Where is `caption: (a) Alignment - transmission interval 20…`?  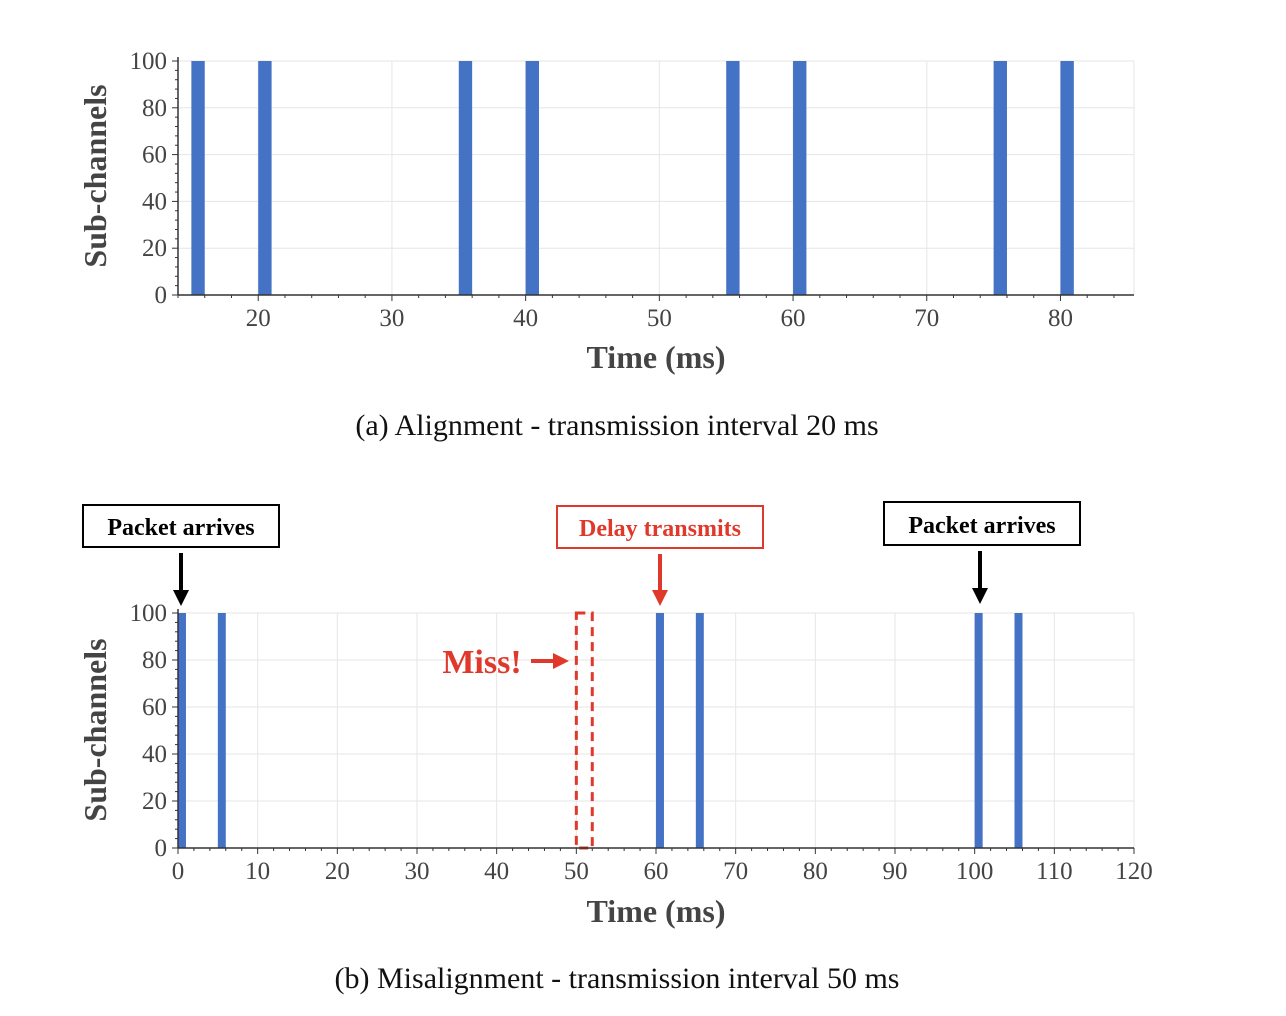 caption: (a) Alignment - transmission interval 20… is located at coordinates (616, 425).